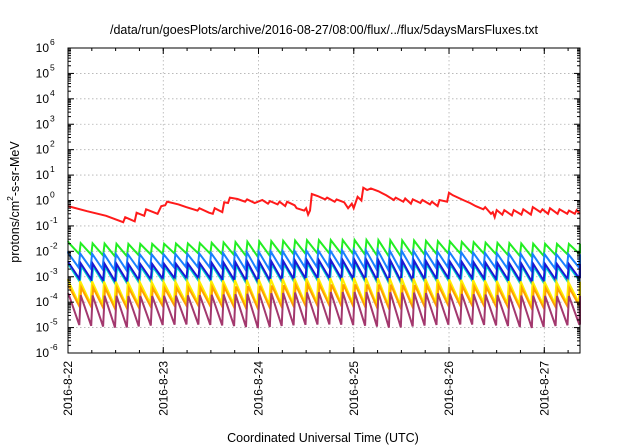 Image resolution: width=640 pixels, height=448 pixels. Describe the element at coordinates (15, 232) in the screenshot. I see `y-axis-label-main: protons/cm` at that location.